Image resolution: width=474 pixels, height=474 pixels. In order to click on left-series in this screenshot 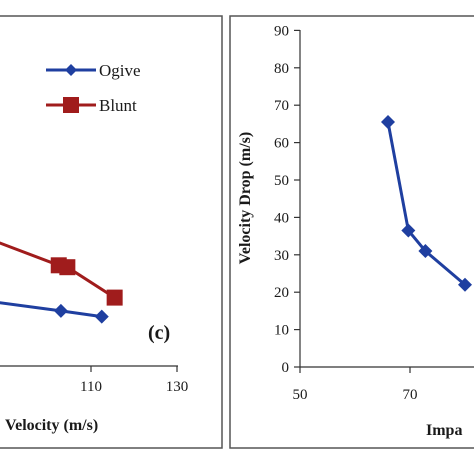, I will do `click(61, 282)`.